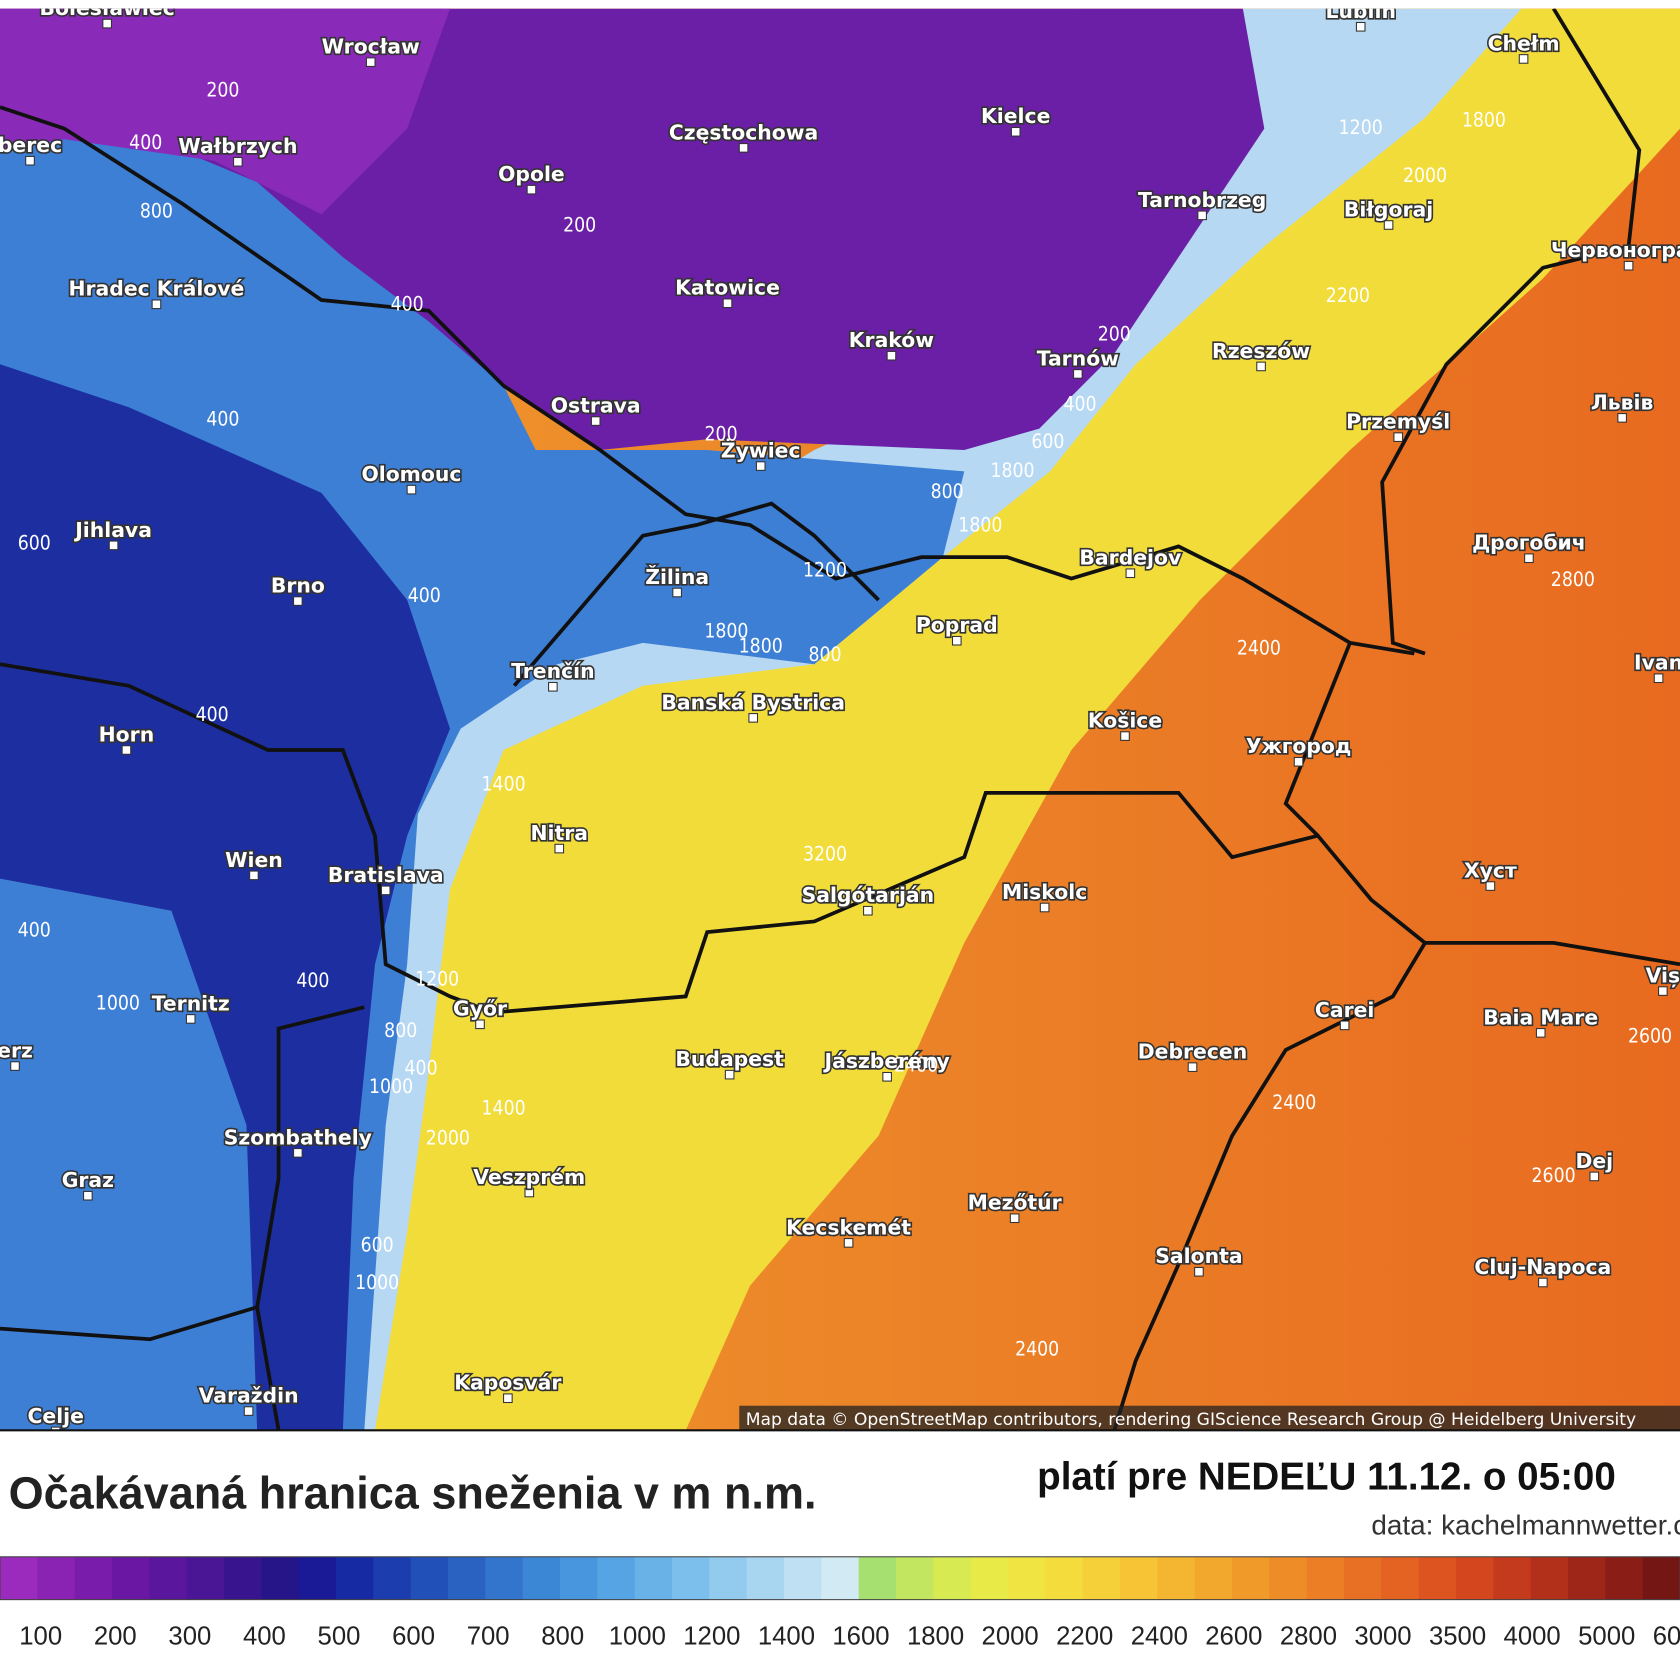 The image size is (1680, 1680). Describe the element at coordinates (1202, 200) in the screenshot. I see `city-label: Tarnobrzeg` at that location.